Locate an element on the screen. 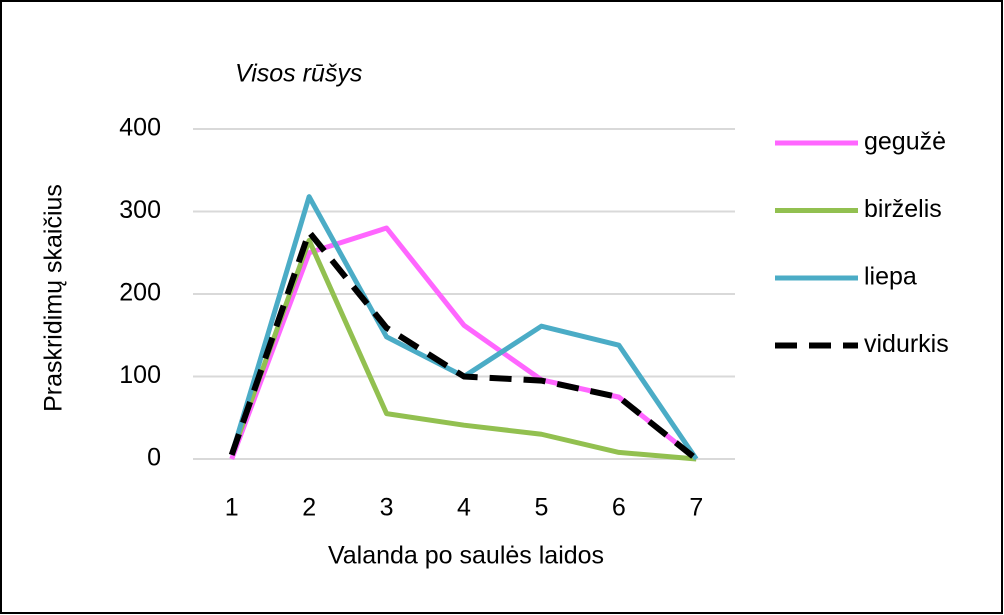 The height and width of the screenshot is (615, 1004). x-tick-label: 7 is located at coordinates (696, 508).